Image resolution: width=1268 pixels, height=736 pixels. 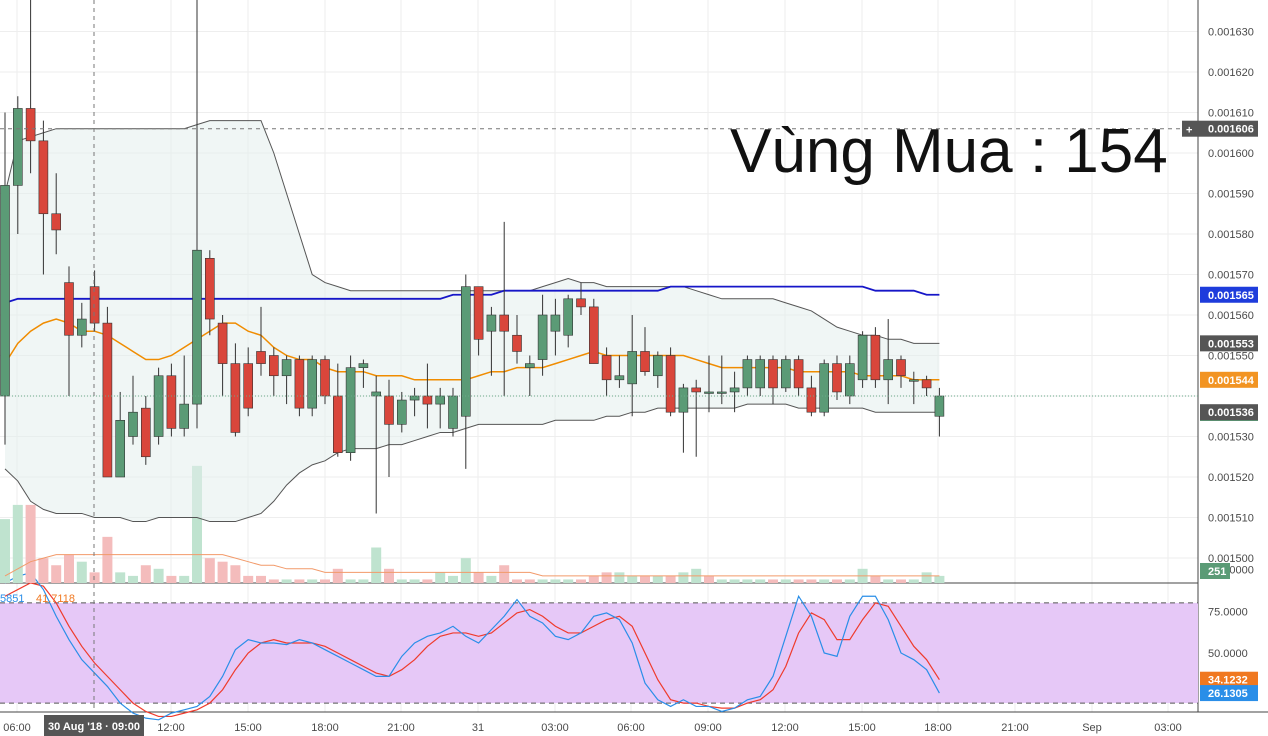 What do you see at coordinates (1231, 397) in the screenshot?
I see `last-price-label: 0.001540` at bounding box center [1231, 397].